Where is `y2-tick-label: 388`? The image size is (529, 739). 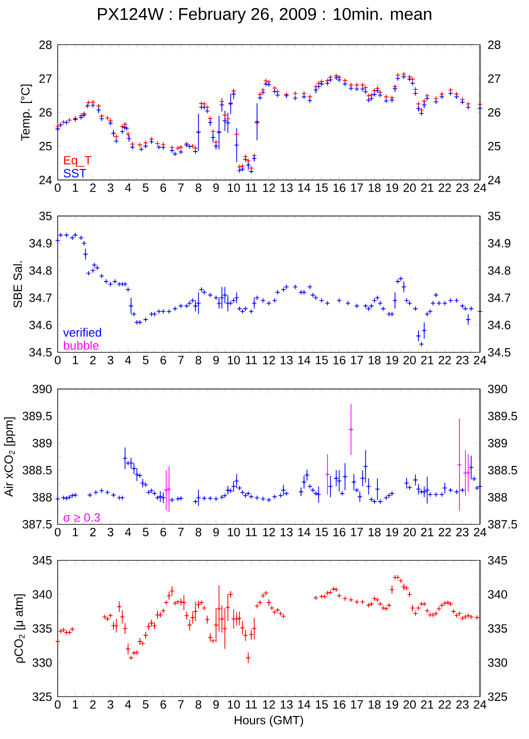
y2-tick-label: 388 is located at coordinates (498, 497).